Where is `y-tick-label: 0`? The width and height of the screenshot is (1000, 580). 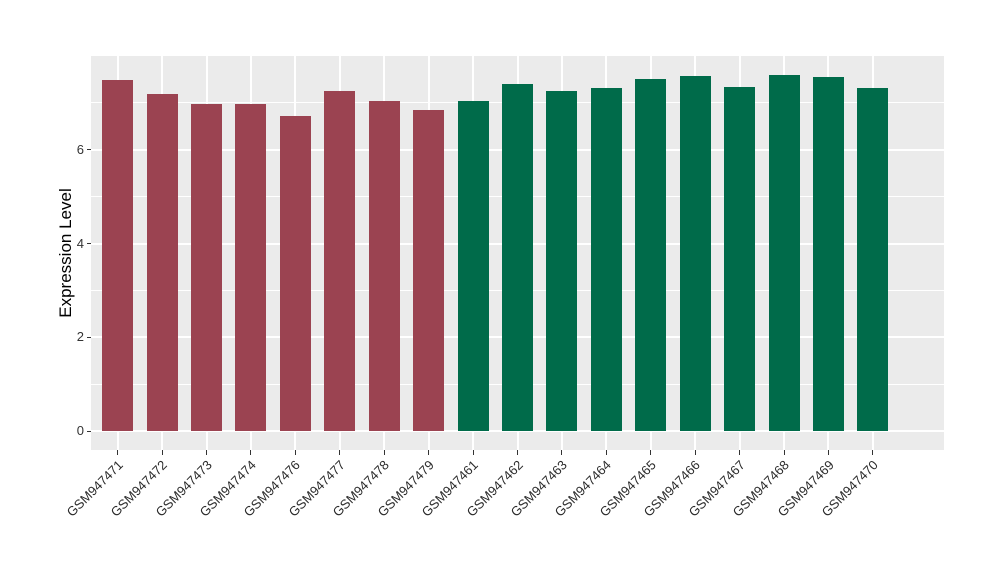
y-tick-label: 0 is located at coordinates (80, 431).